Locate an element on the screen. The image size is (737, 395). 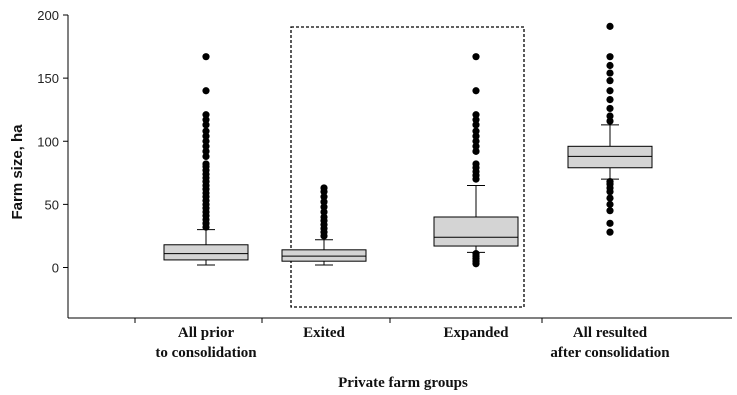
category-label: Exited is located at coordinates (324, 333).